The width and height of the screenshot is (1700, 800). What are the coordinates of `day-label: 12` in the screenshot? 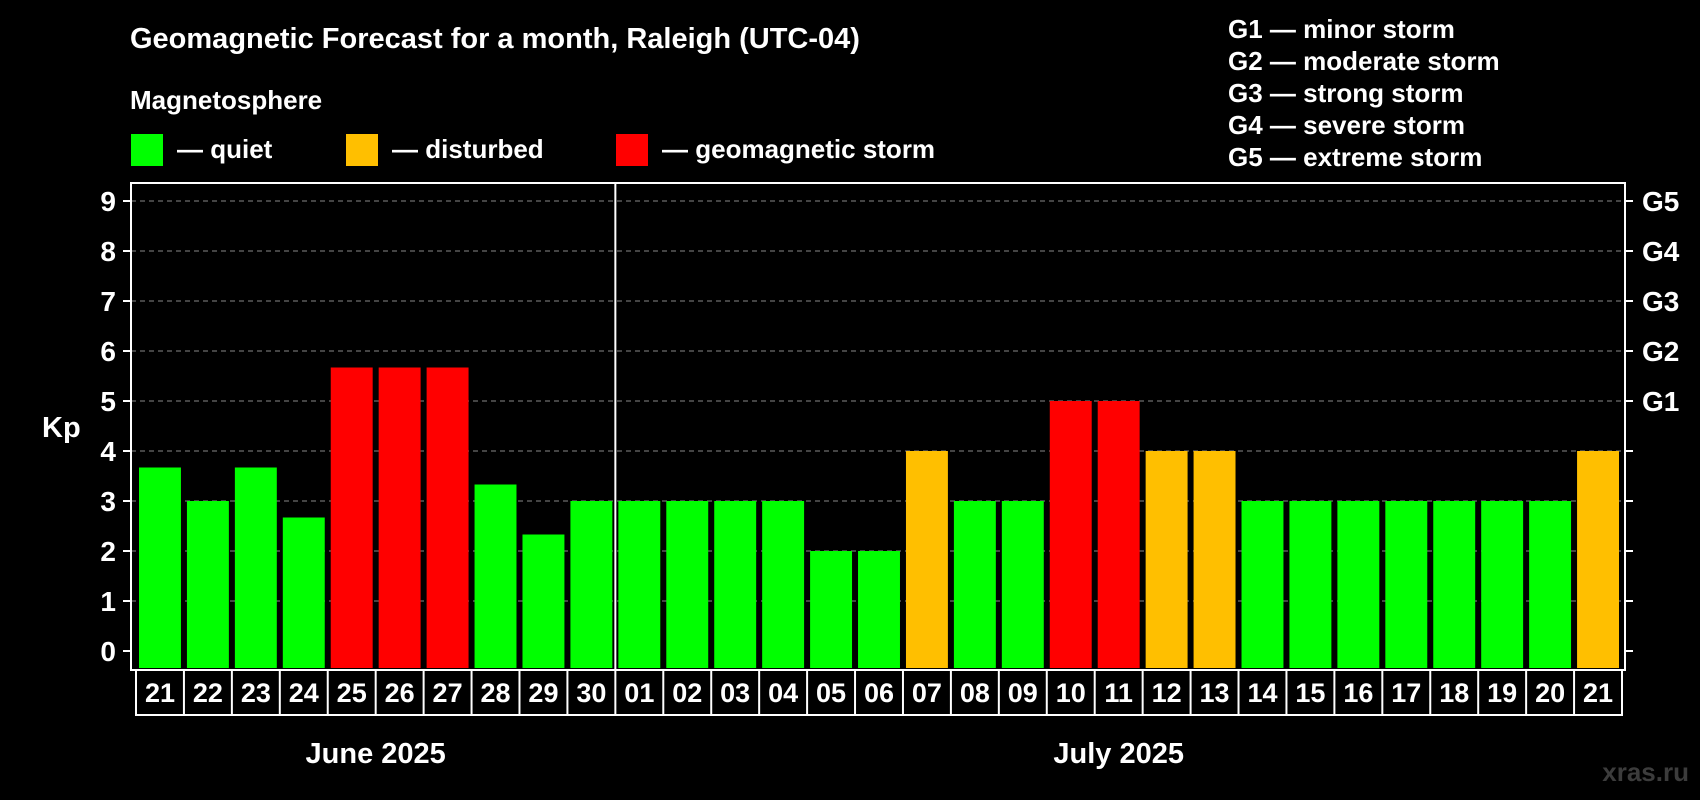 It's located at (1167, 693).